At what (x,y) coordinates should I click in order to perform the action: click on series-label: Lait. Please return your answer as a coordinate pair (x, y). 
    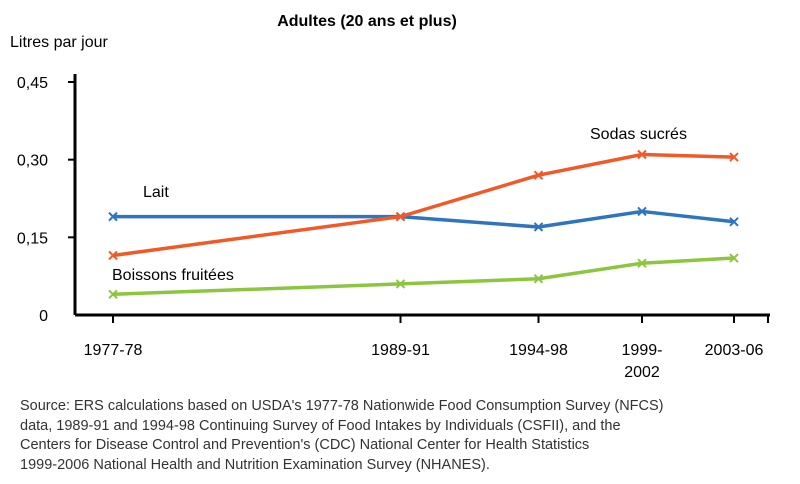
    Looking at the image, I should click on (156, 192).